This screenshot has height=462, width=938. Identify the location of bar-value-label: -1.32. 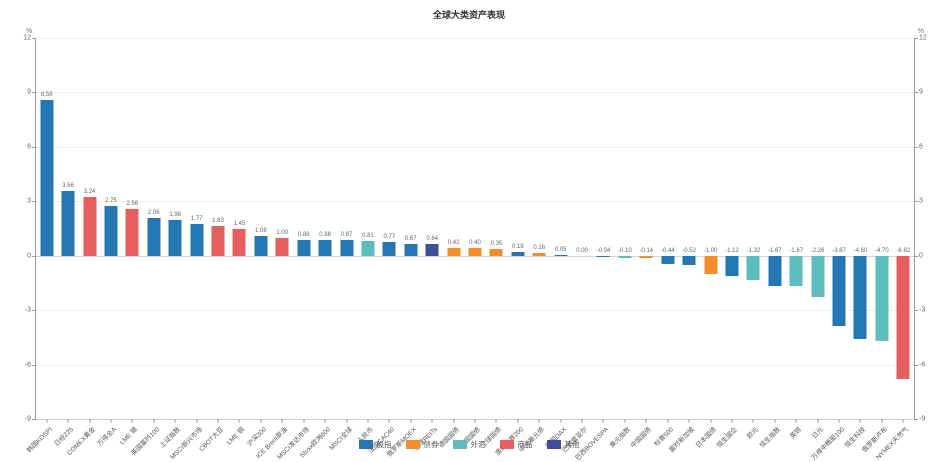
(753, 250).